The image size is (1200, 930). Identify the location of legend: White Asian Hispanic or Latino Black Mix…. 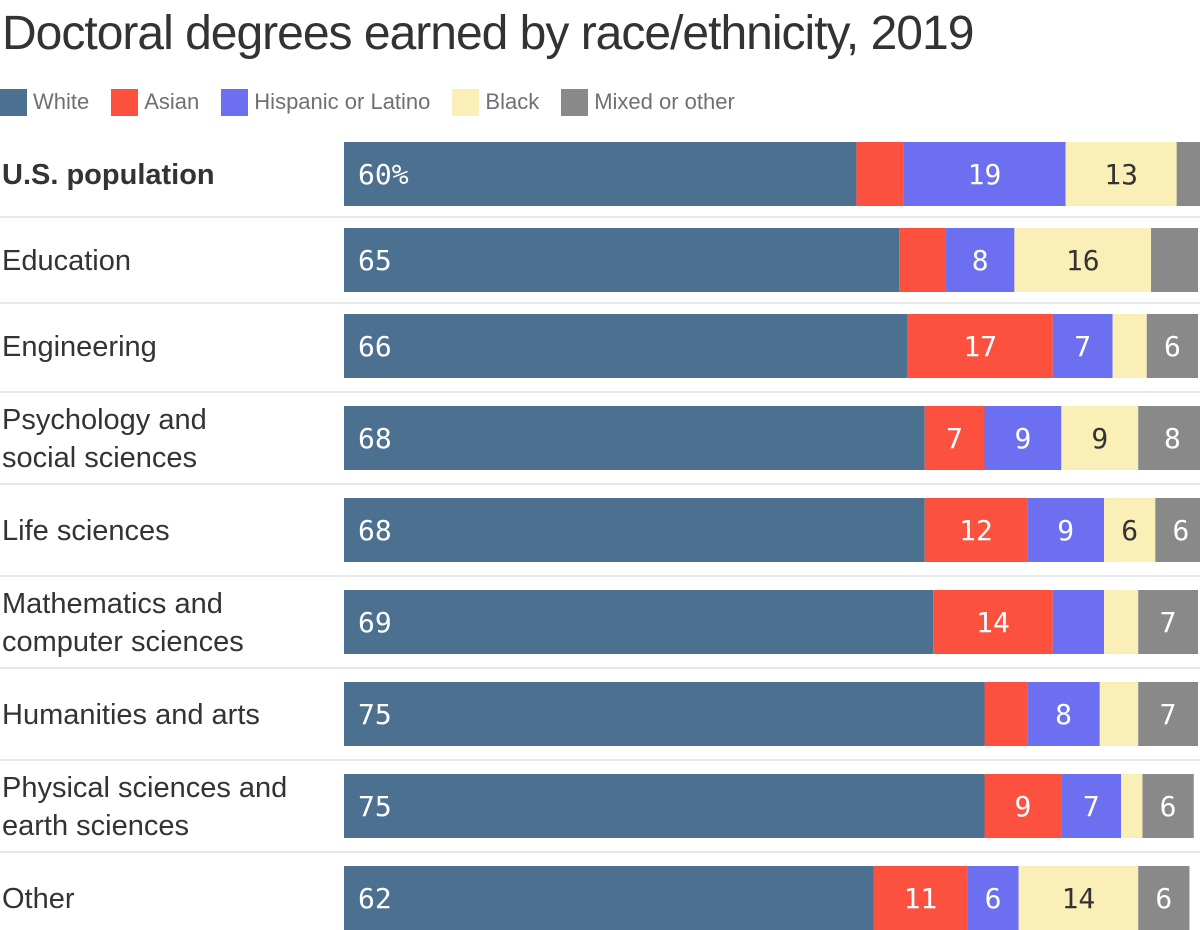
(378, 102).